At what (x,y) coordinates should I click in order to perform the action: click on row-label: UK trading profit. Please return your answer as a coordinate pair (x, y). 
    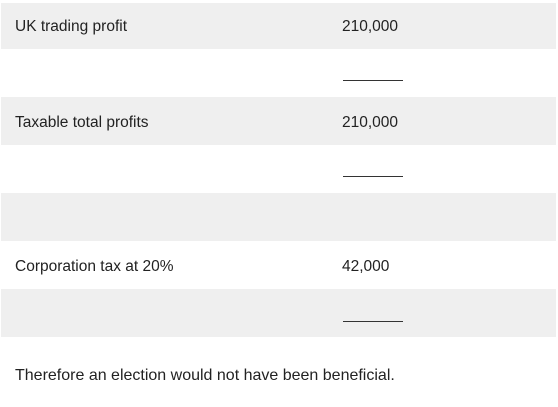
    Looking at the image, I should click on (71, 26).